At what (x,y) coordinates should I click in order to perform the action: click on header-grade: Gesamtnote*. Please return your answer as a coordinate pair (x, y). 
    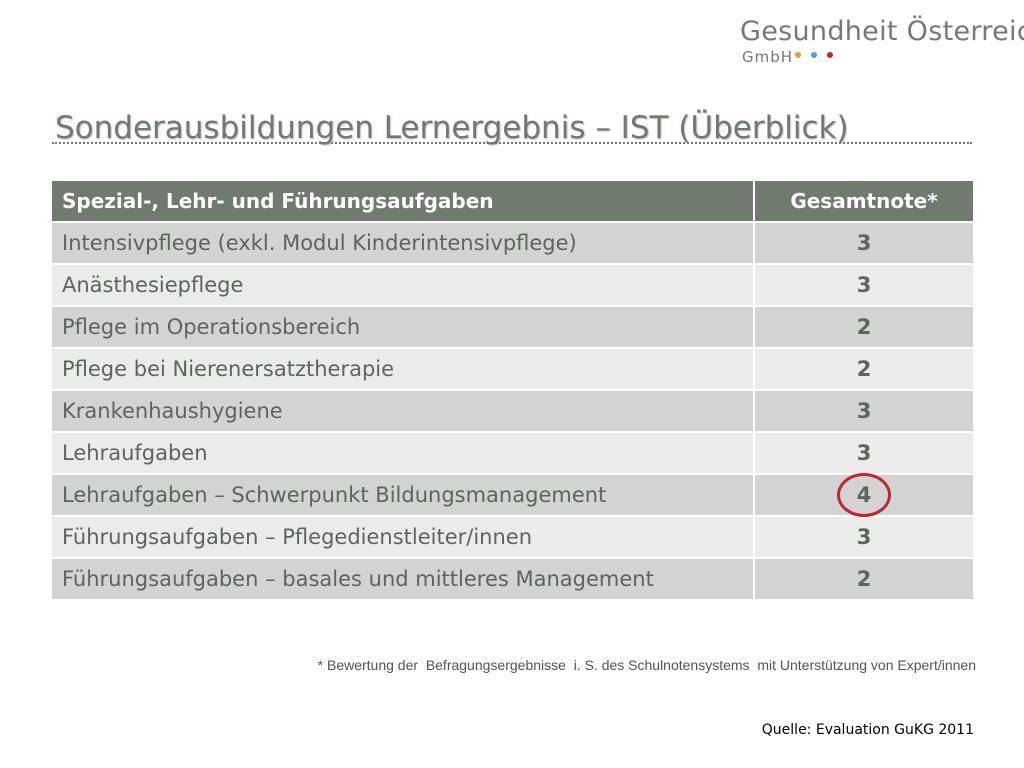
    Looking at the image, I should click on (863, 201).